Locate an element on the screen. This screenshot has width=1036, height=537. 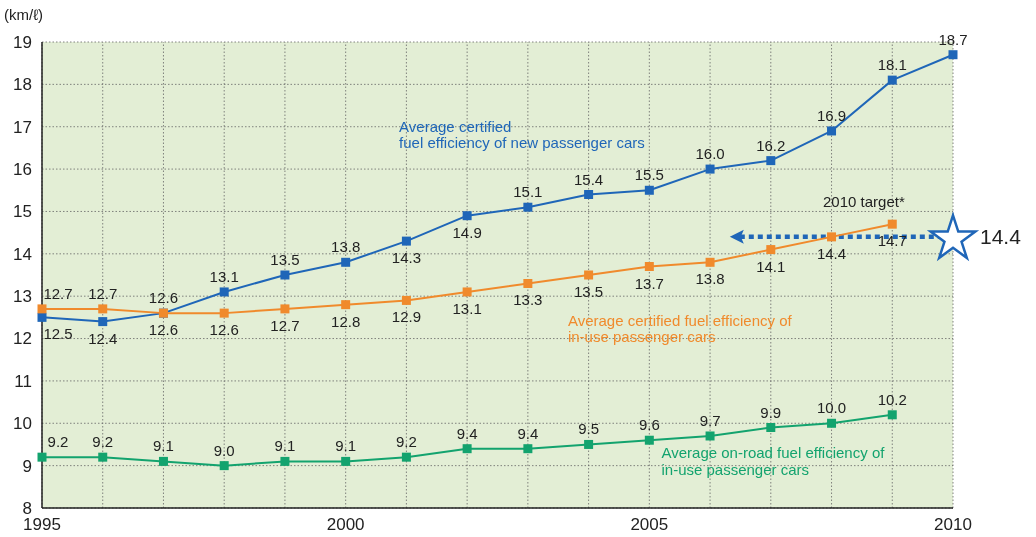
y-axis-title: (km/ℓ) is located at coordinates (24, 14).